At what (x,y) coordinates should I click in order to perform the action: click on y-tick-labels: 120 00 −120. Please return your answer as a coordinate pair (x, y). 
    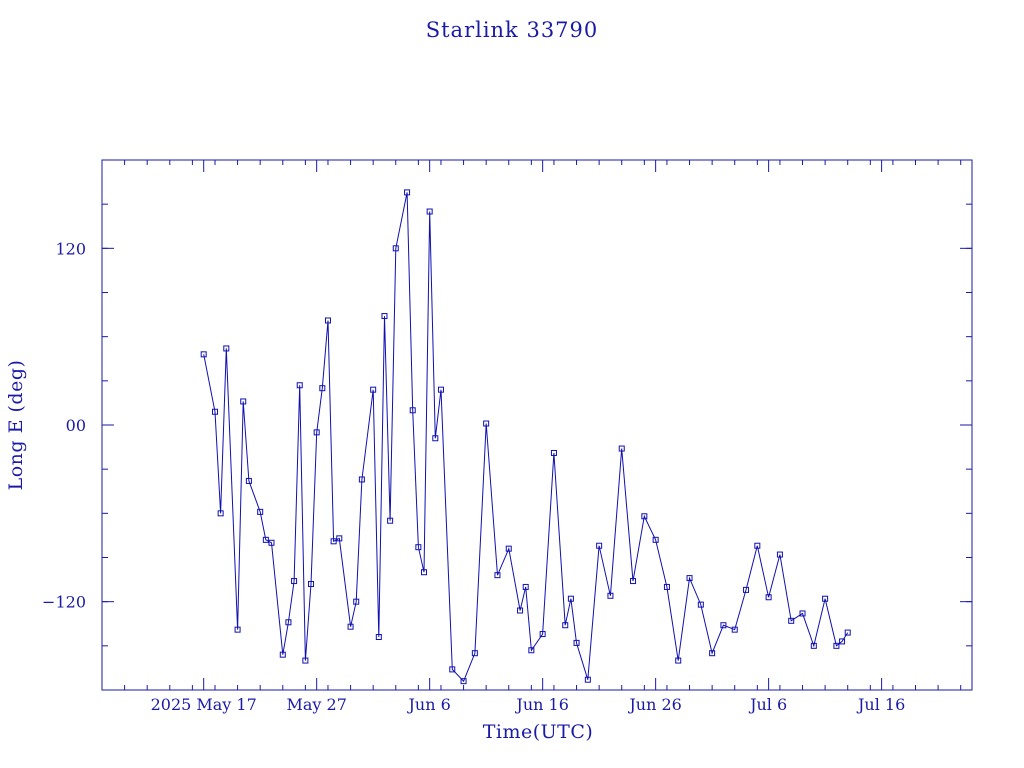
    Looking at the image, I should click on (64, 425).